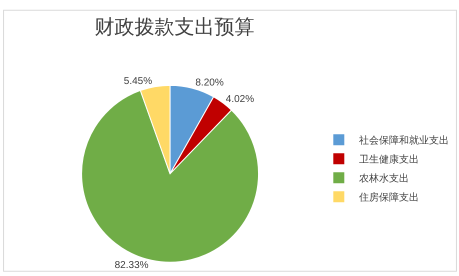 This screenshot has height=276, width=459. I want to click on legend-label: 农林水支出, so click(383, 178).